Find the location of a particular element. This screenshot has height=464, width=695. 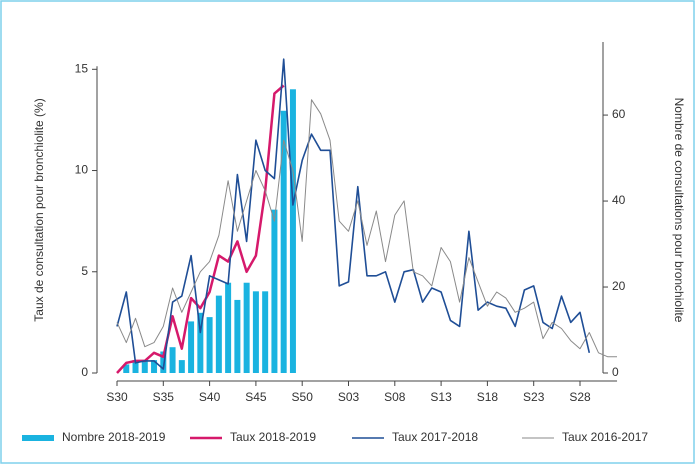

y2-tick-label: 20 is located at coordinates (619, 286).